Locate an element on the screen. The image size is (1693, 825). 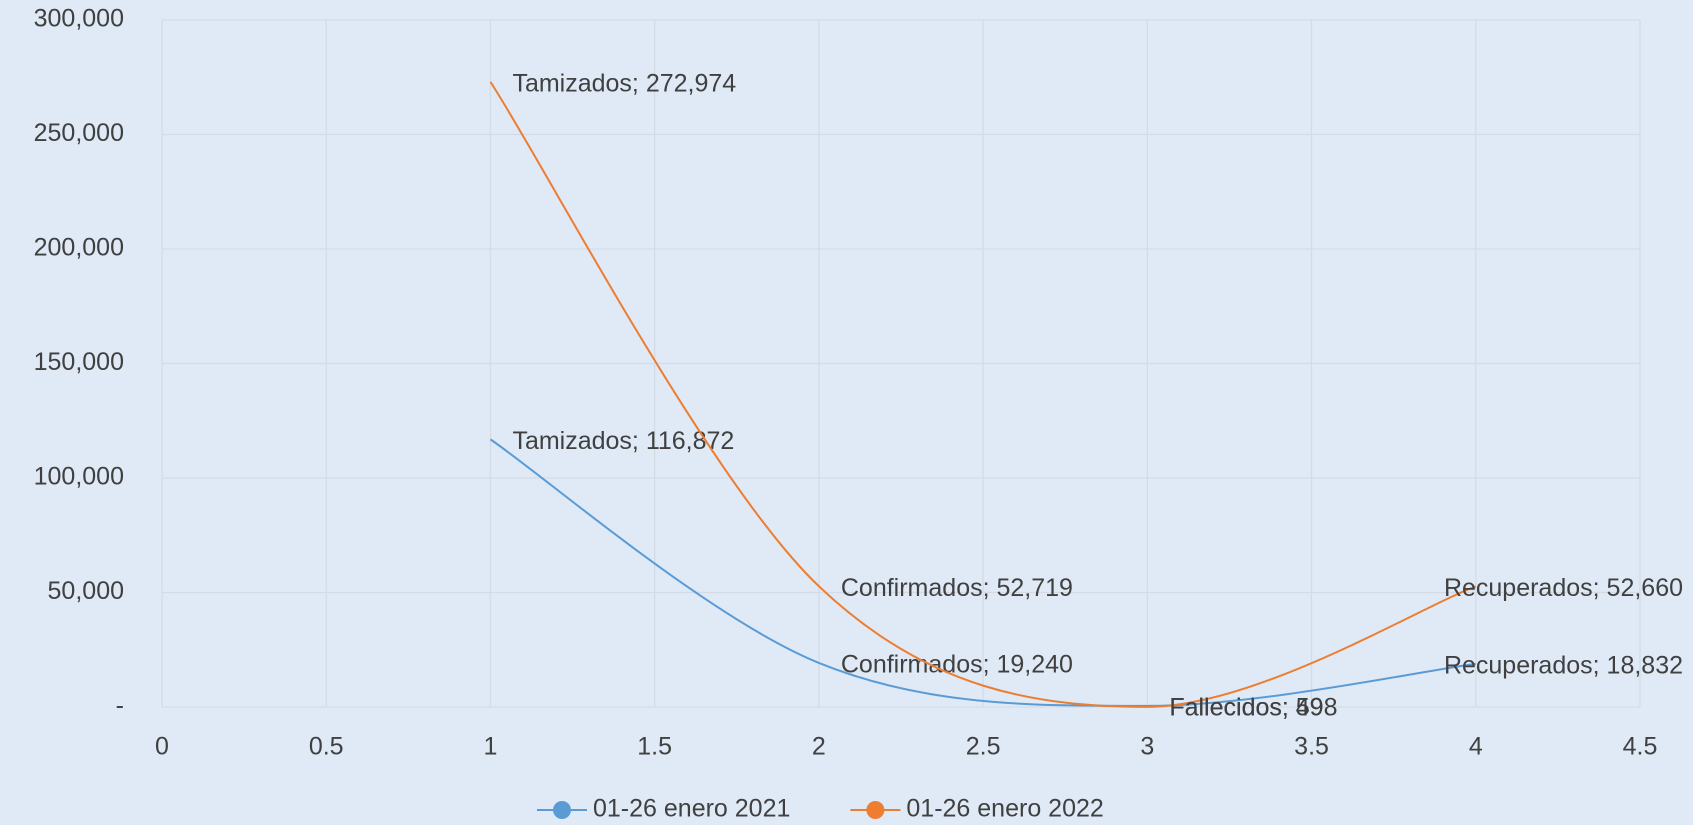
data-label: Confirmados; 19,240 is located at coordinates (957, 665).